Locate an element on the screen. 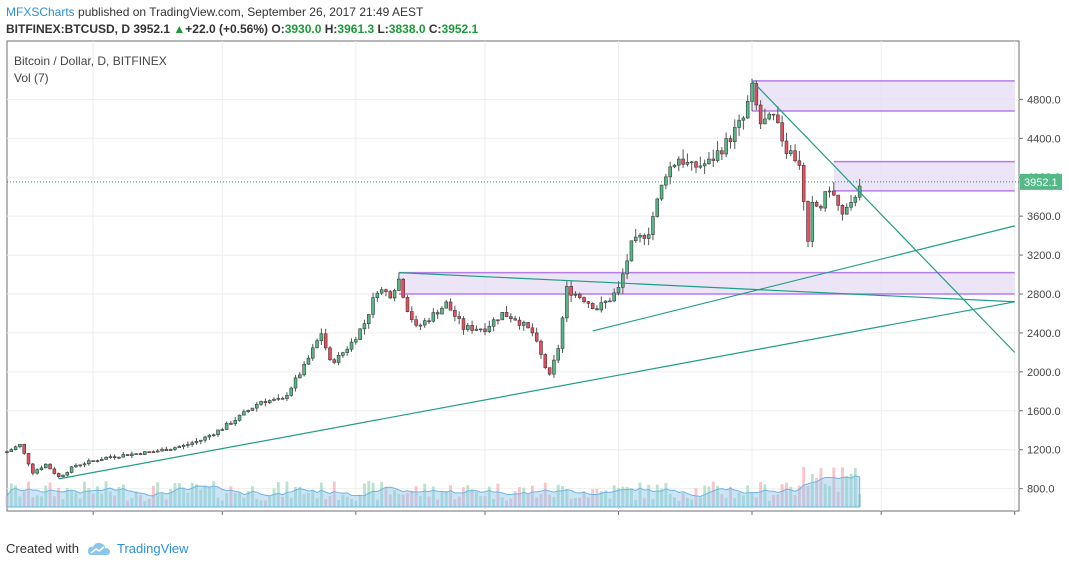 The height and width of the screenshot is (567, 1069). tradingview-link: TradingView is located at coordinates (152, 548).